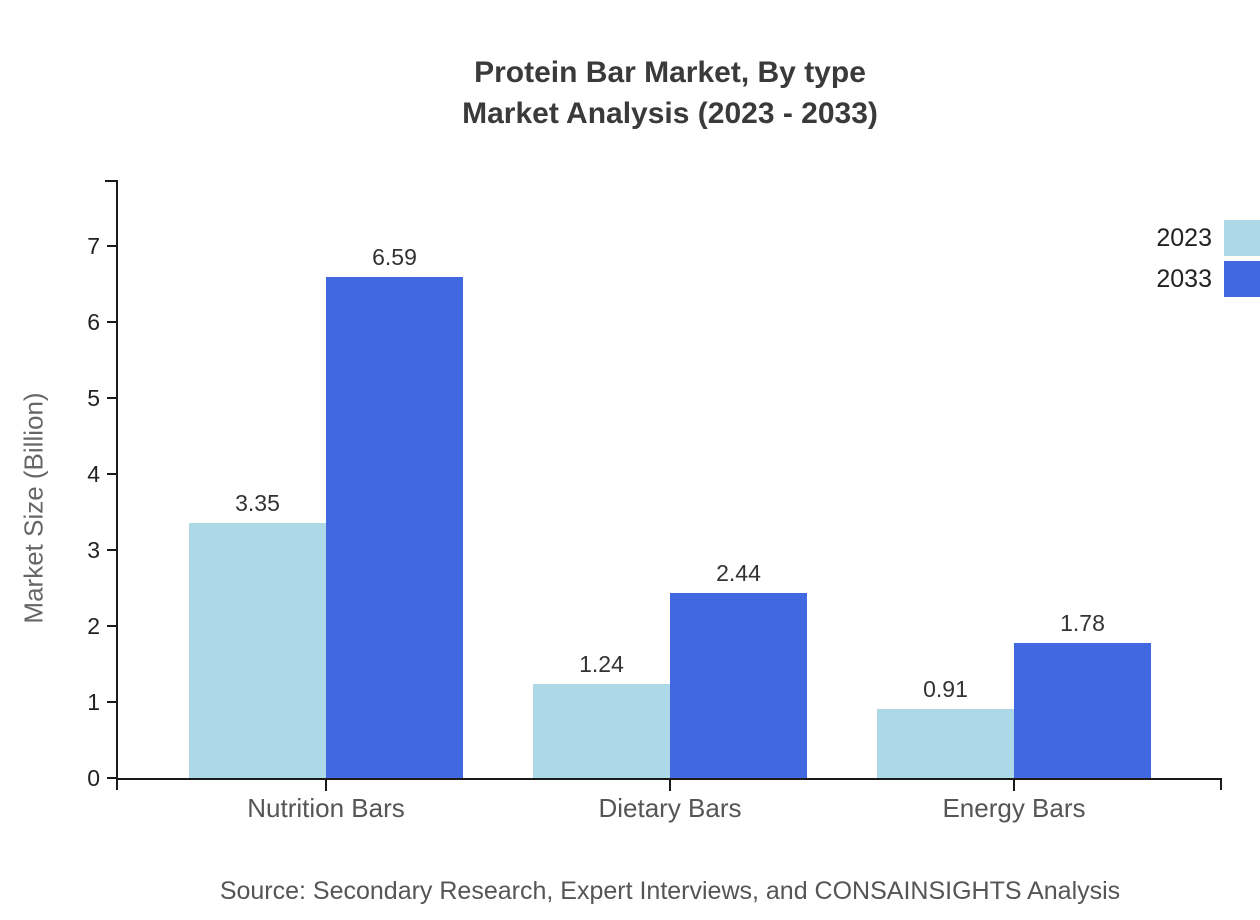  Describe the element at coordinates (93, 474) in the screenshot. I see `y-tick-label: 4` at that location.